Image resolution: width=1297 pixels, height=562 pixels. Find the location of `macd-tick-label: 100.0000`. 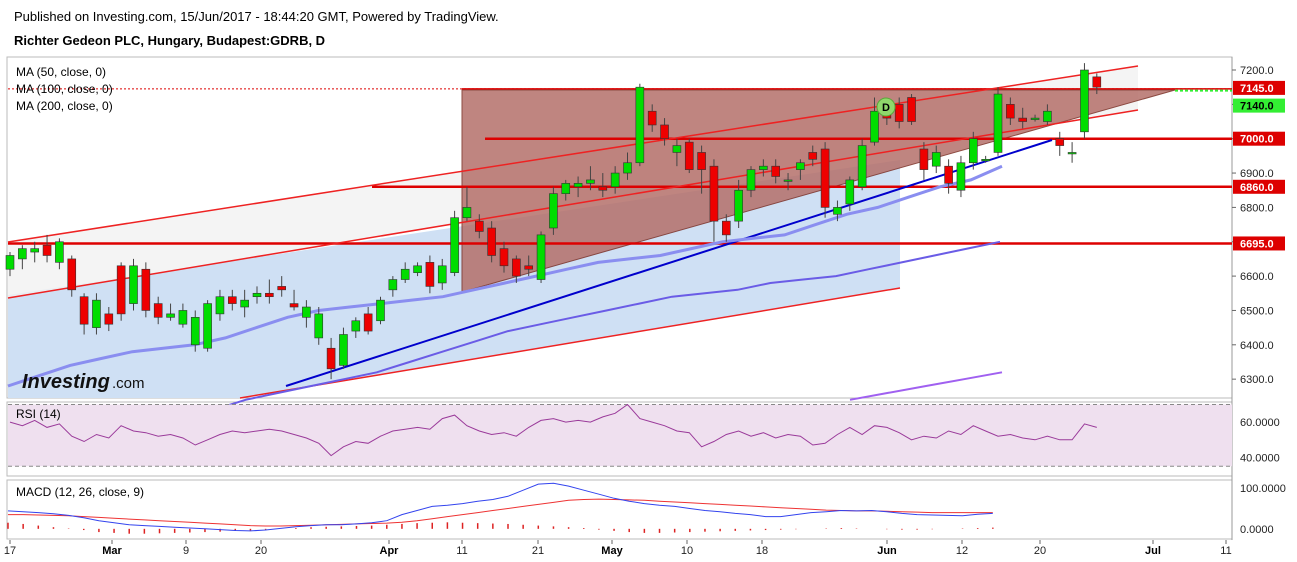

macd-tick-label: 100.0000 is located at coordinates (1263, 489).